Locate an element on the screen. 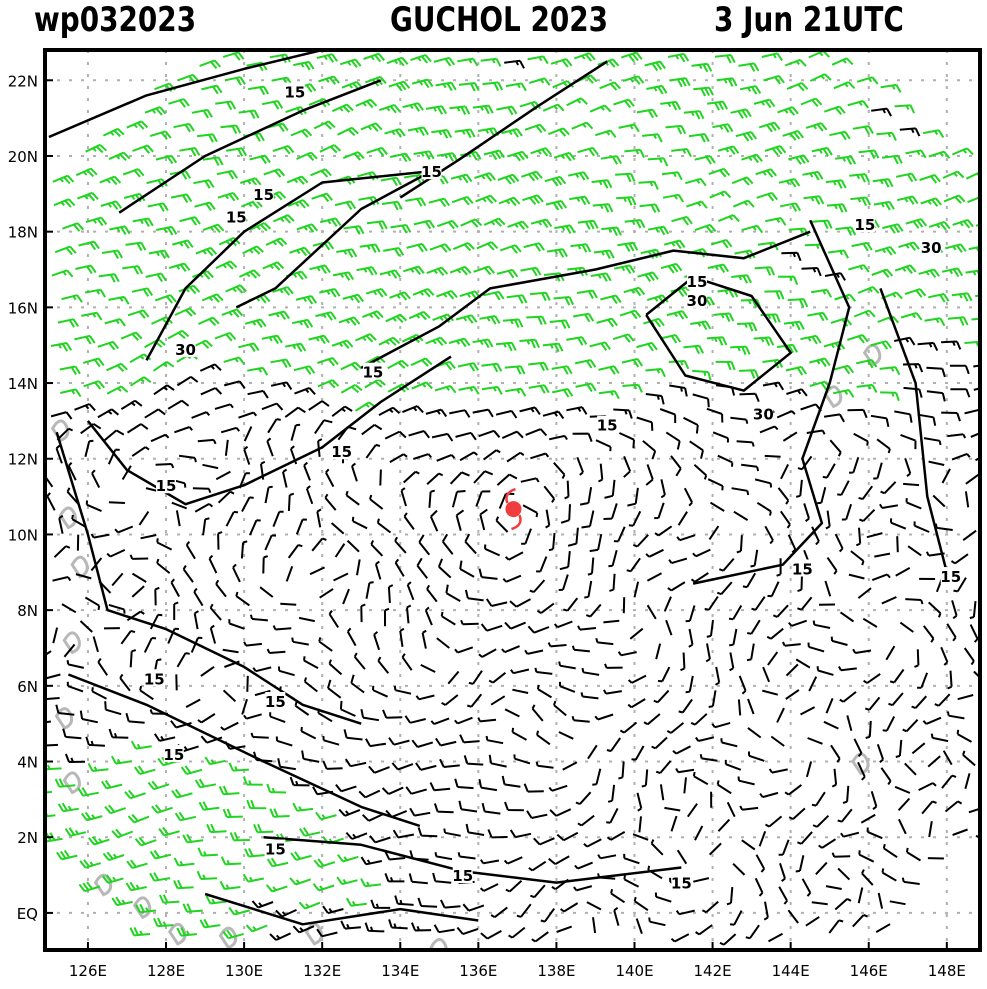  coastline-segment is located at coordinates (103, 885).